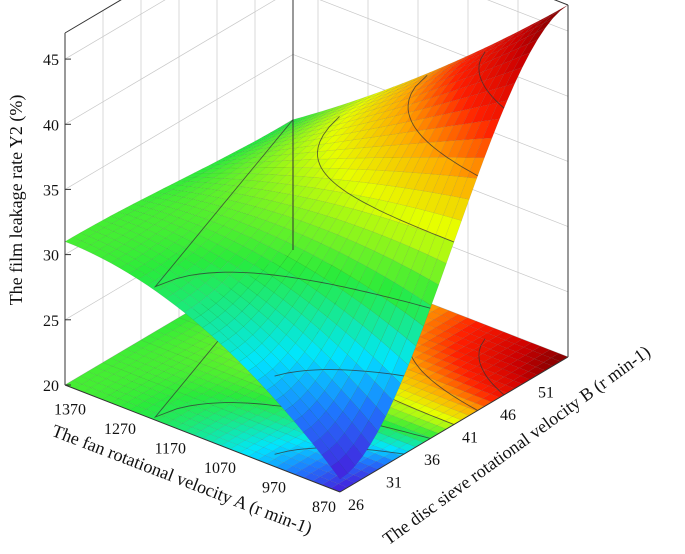  What do you see at coordinates (220, 468) in the screenshot?
I see `a-tick-label: 1070` at bounding box center [220, 468].